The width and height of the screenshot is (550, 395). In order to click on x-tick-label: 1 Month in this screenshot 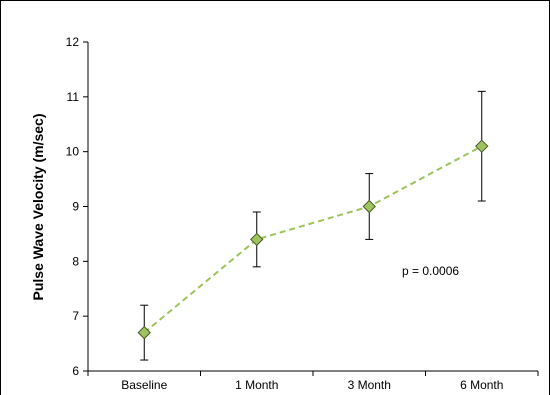, I will do `click(256, 385)`.